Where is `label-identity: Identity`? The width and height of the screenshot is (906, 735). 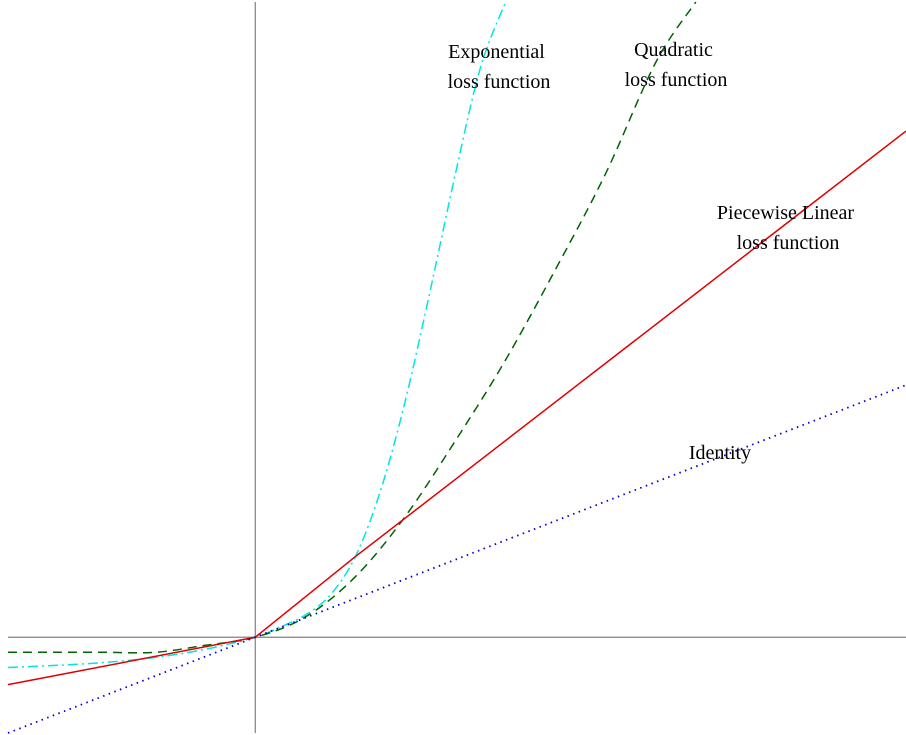
label-identity: Identity is located at coordinates (720, 453).